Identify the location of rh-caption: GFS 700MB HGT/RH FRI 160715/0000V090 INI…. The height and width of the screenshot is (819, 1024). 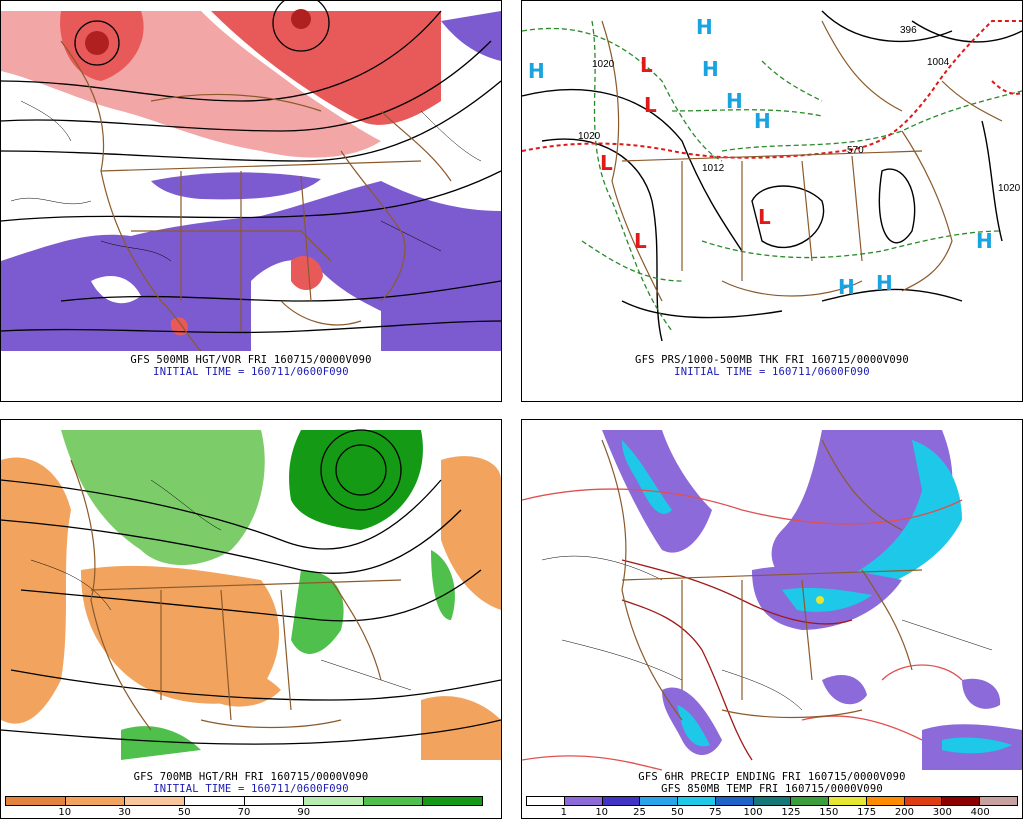
(251, 783).